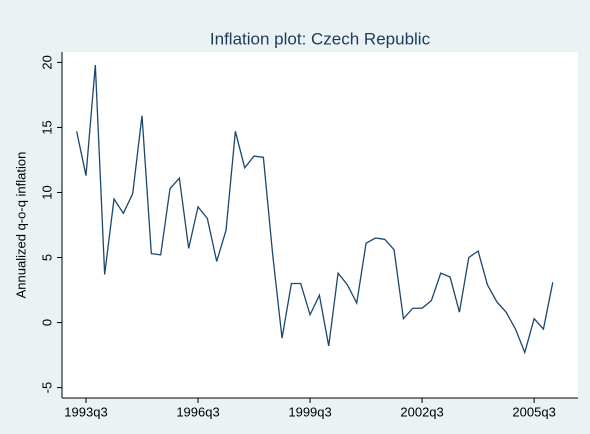 This screenshot has width=590, height=434. Describe the element at coordinates (320, 38) in the screenshot. I see `chart-title: Inflation plot: Czech Republic` at that location.